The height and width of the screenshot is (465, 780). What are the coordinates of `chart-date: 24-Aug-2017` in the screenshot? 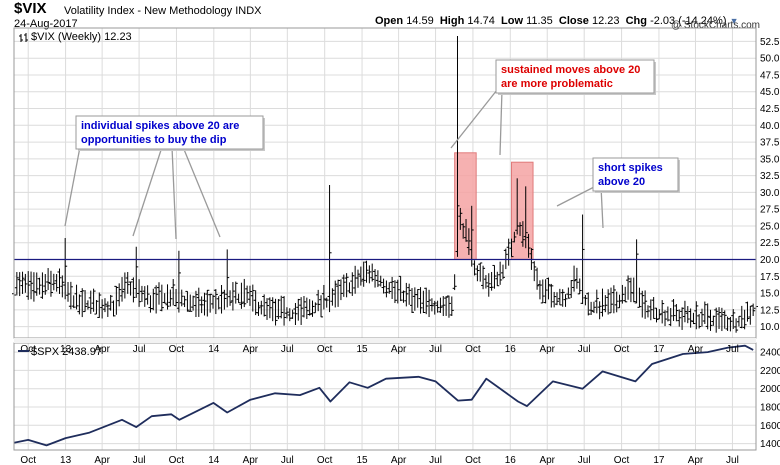 It's located at (46, 24).